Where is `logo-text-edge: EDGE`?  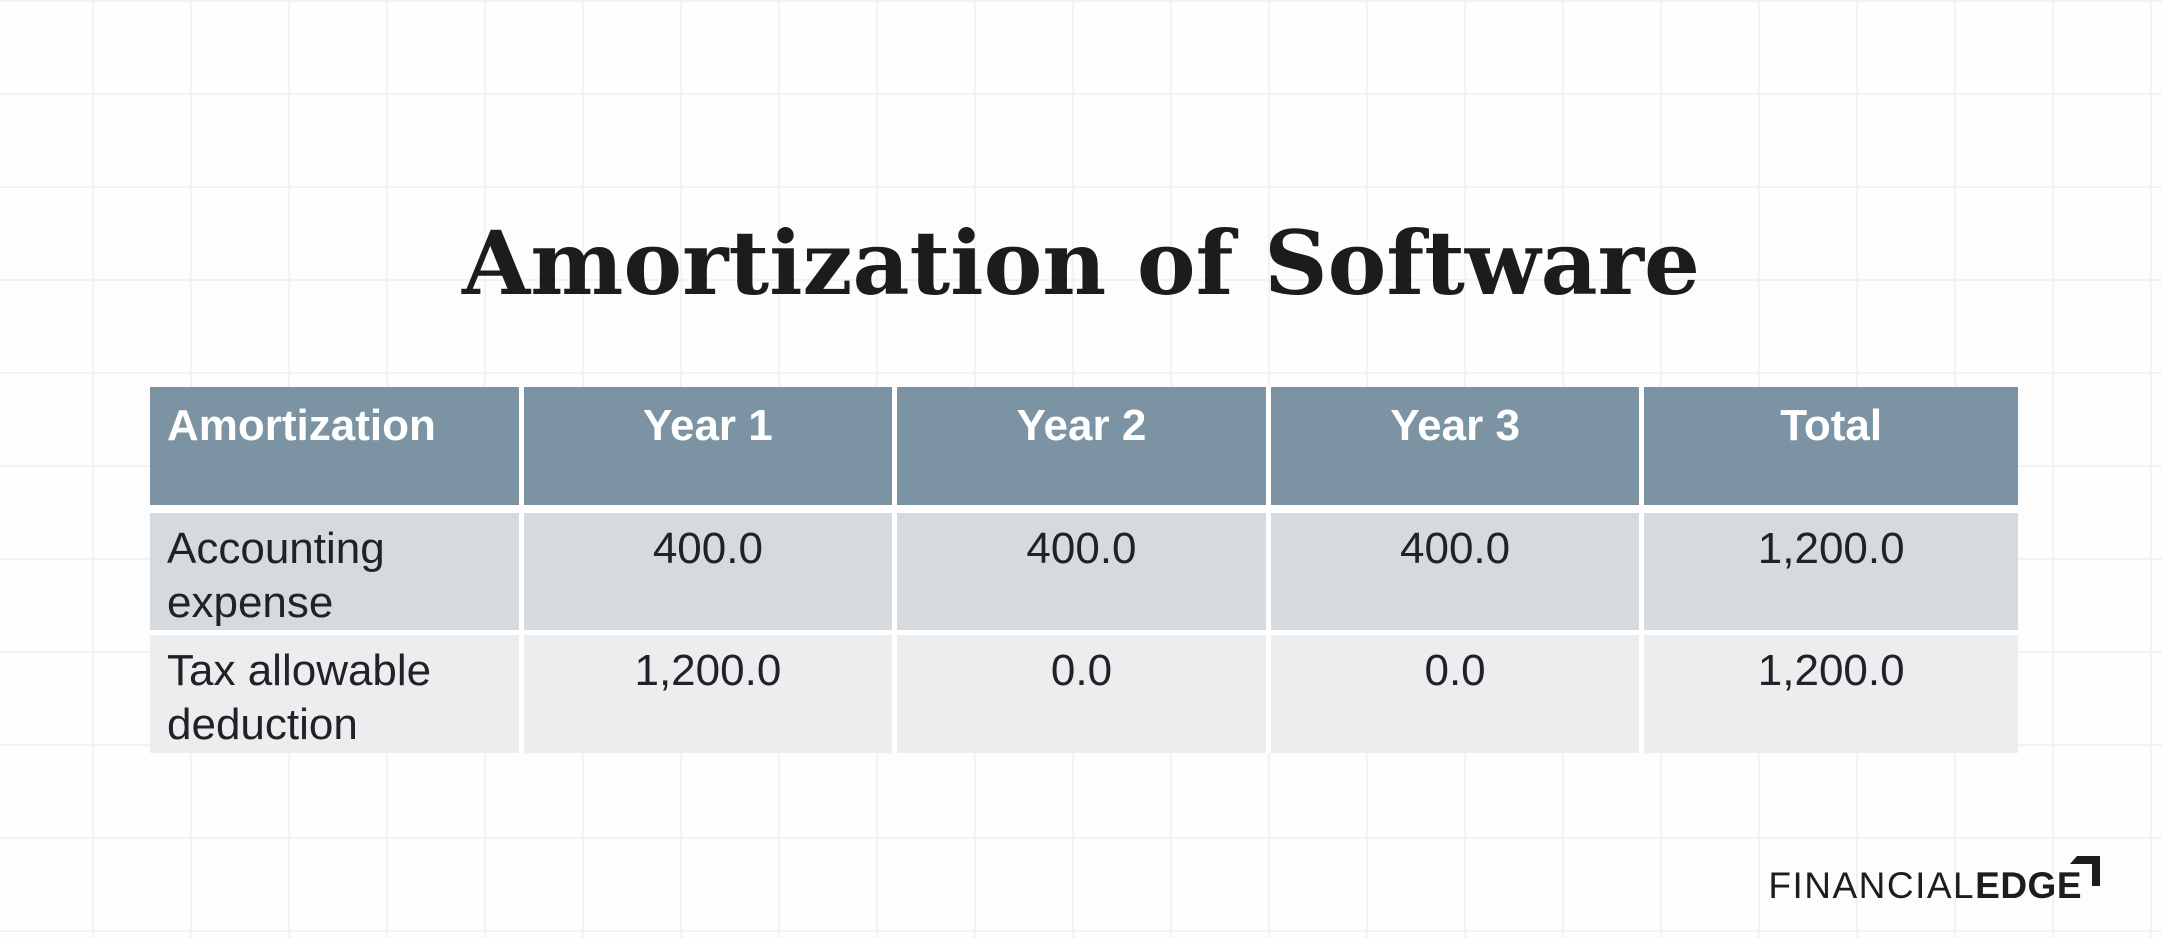 logo-text-edge: EDGE is located at coordinates (2028, 885).